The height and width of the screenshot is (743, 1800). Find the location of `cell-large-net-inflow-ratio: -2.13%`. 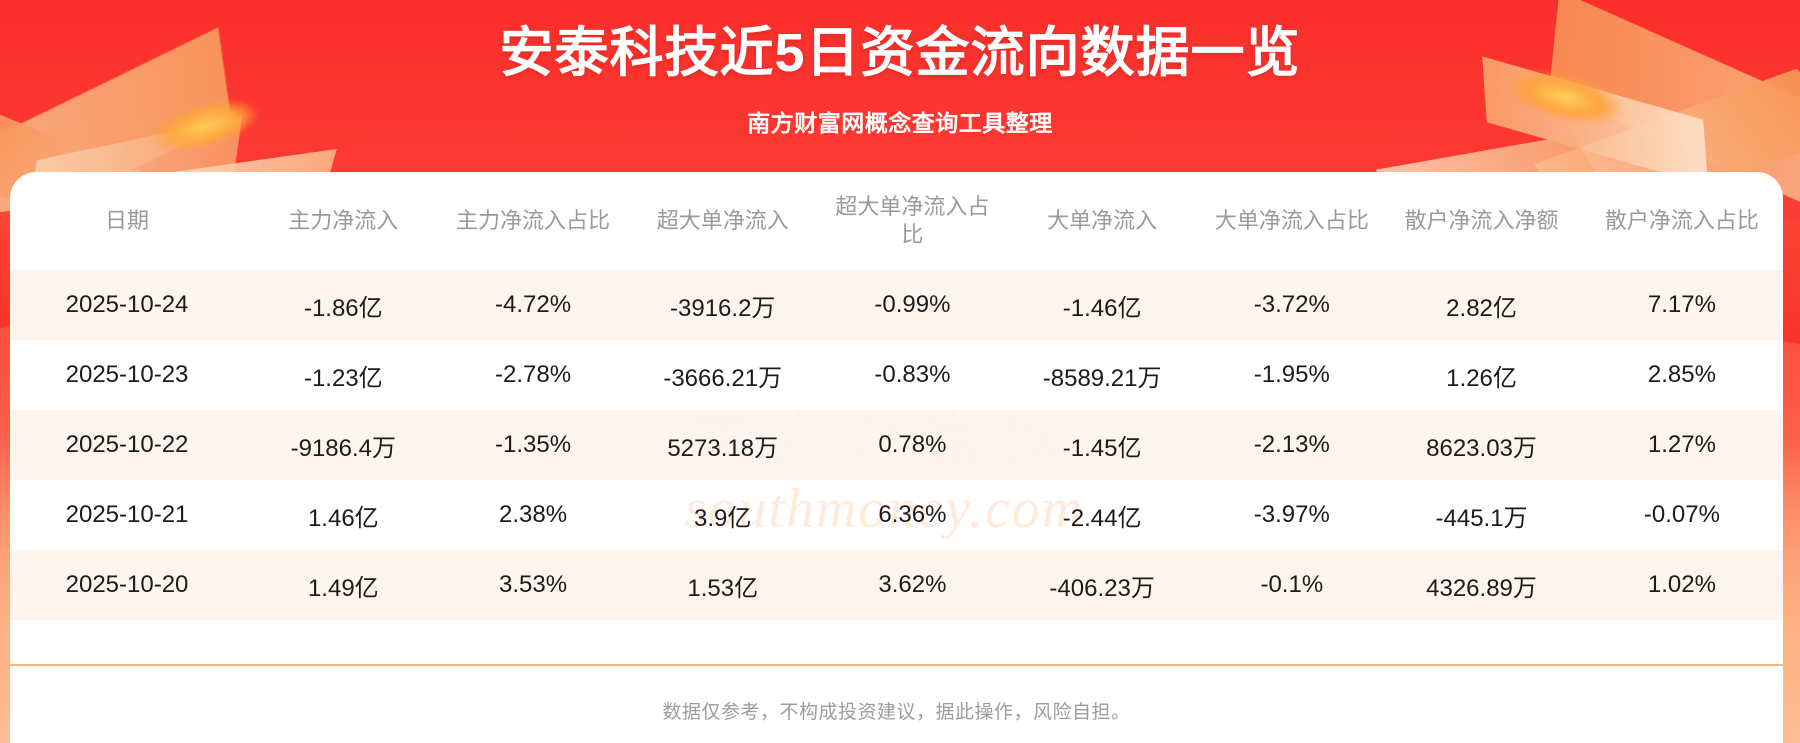

cell-large-net-inflow-ratio: -2.13% is located at coordinates (1292, 445).